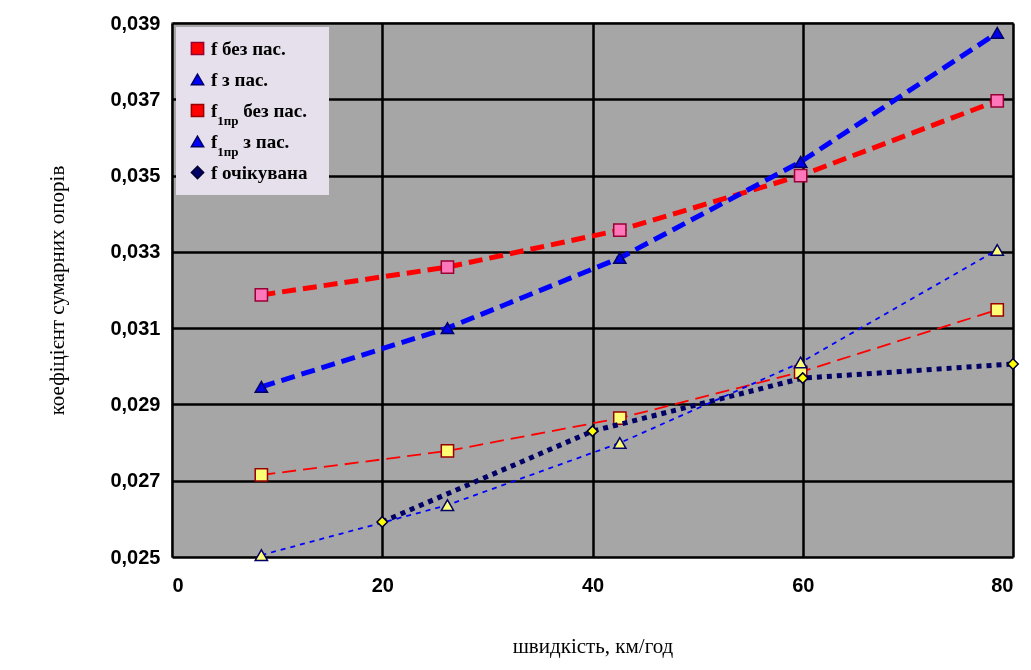 This screenshot has width=1031, height=670. Describe the element at coordinates (1002, 584) in the screenshot. I see `x-tick-label: 80` at that location.